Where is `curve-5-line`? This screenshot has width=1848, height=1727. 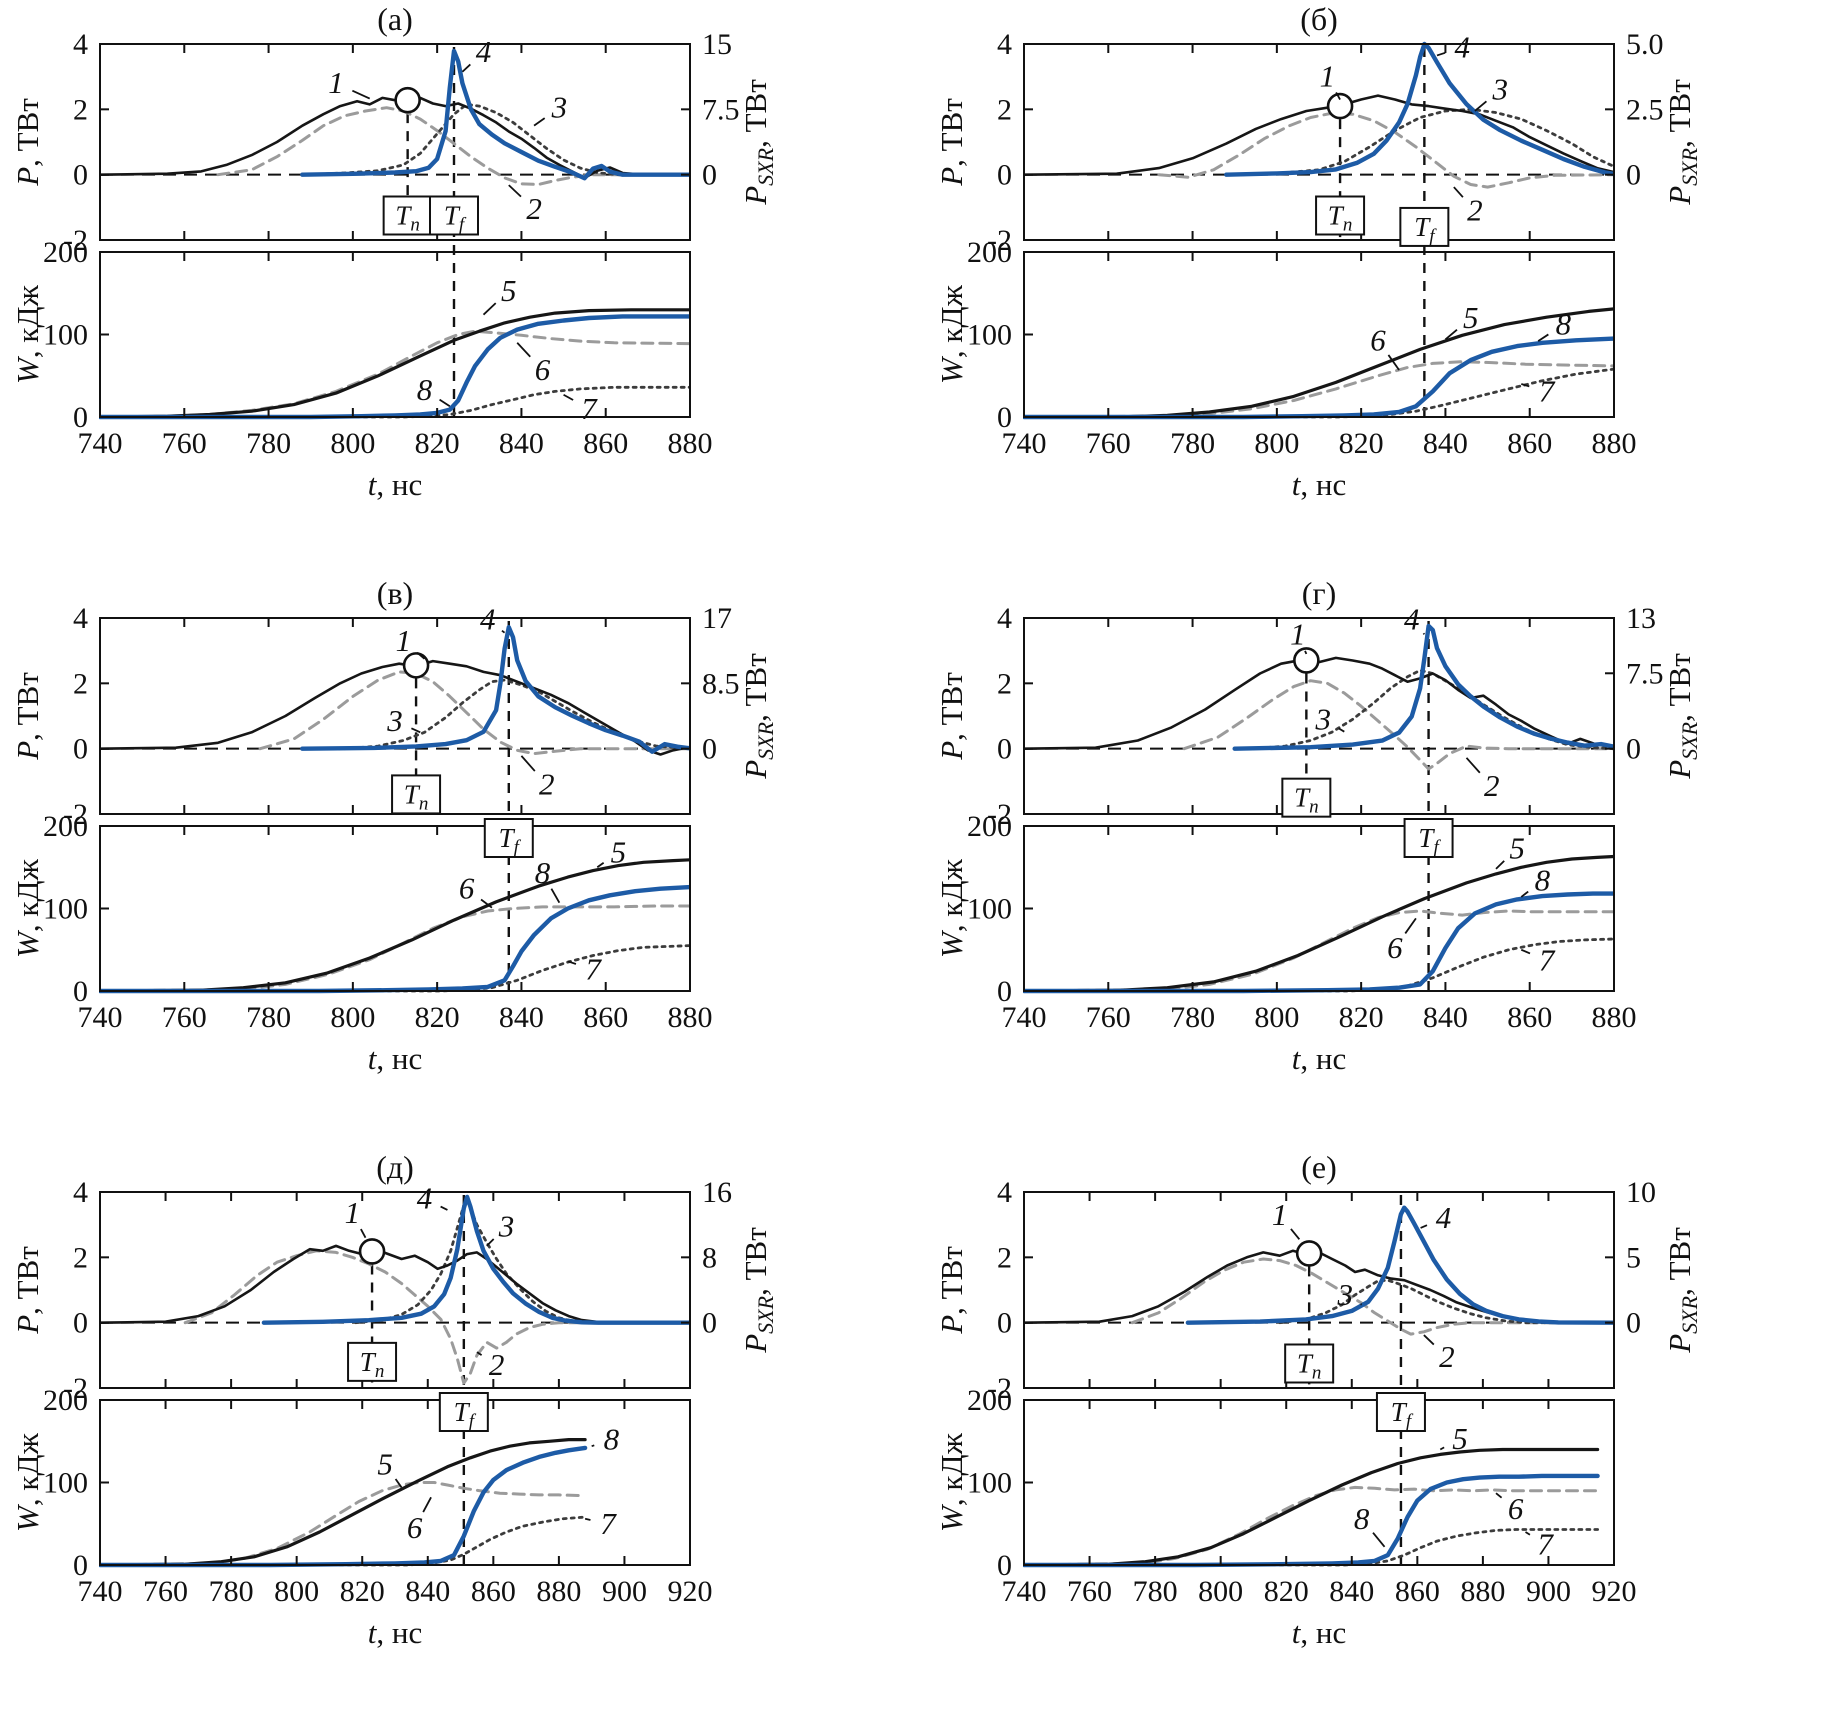 curve-5-line is located at coordinates (1319, 923).